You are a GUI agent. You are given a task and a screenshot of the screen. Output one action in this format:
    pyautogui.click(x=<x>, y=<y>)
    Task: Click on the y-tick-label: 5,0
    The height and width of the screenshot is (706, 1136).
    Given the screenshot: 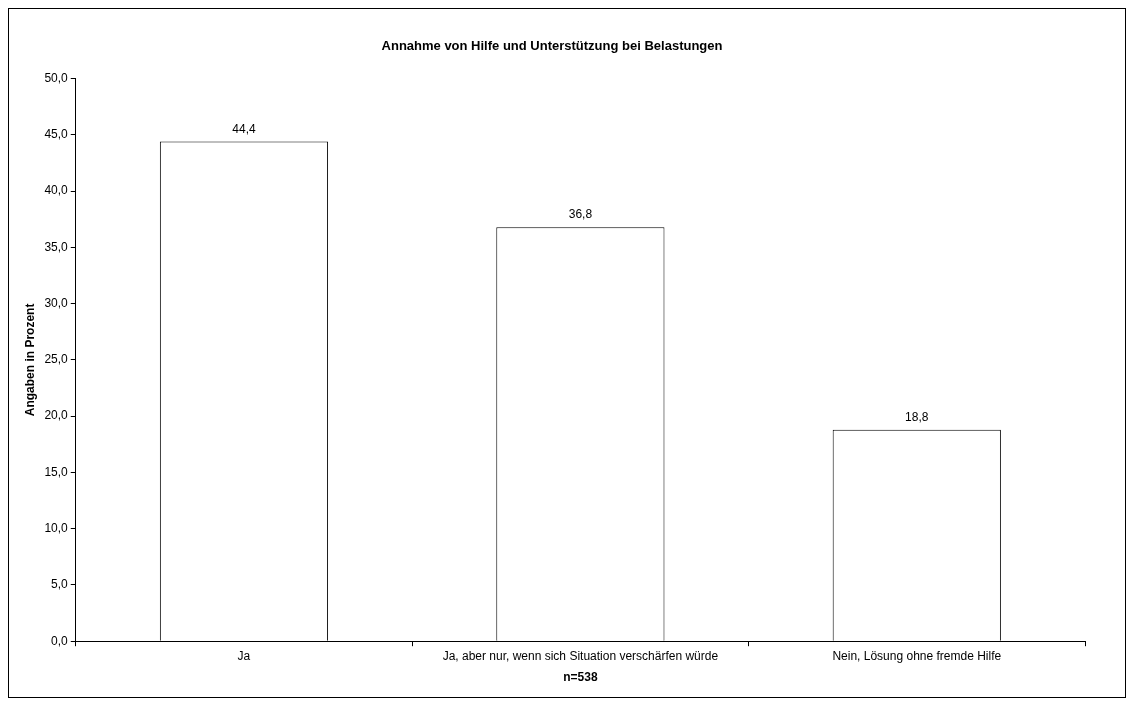 What is the action you would take?
    pyautogui.click(x=60, y=584)
    